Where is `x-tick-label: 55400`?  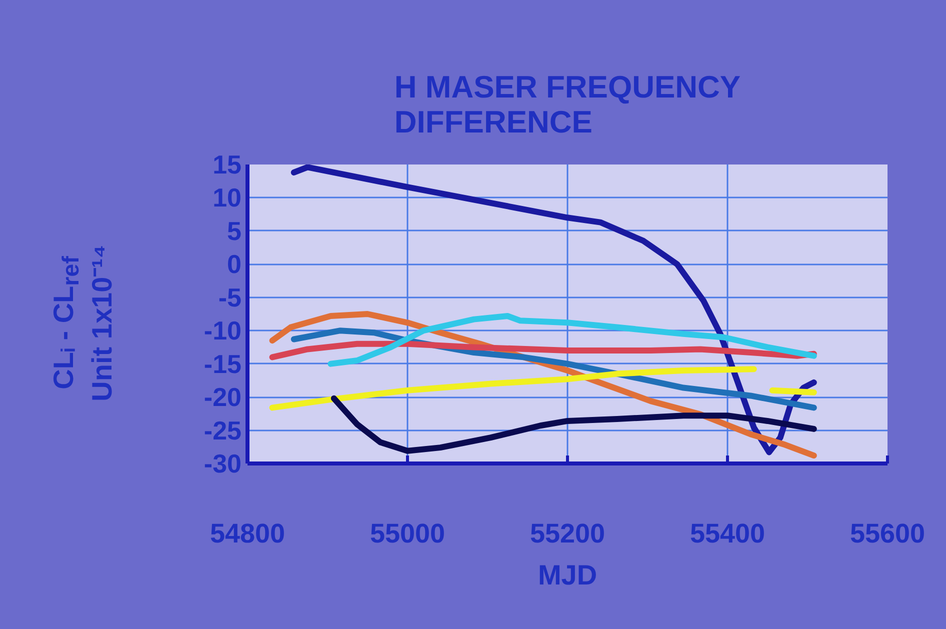
x-tick-label: 55400 is located at coordinates (728, 533).